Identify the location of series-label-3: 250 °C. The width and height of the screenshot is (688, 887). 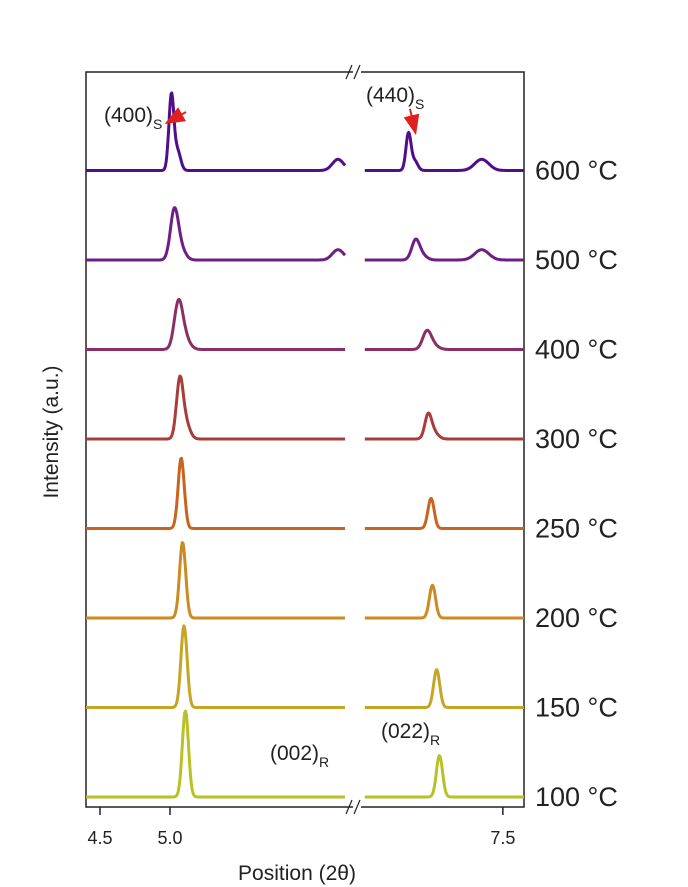
(576, 529).